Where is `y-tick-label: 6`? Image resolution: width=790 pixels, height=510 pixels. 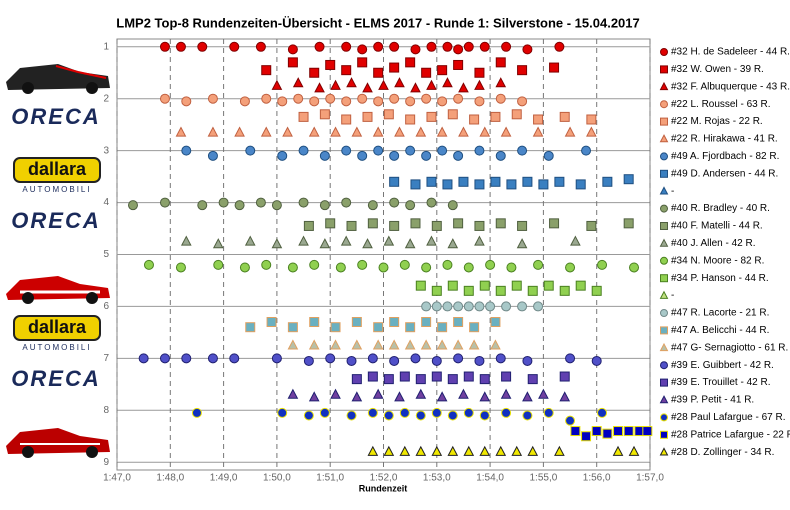
y-tick-label: 6 is located at coordinates (106, 306).